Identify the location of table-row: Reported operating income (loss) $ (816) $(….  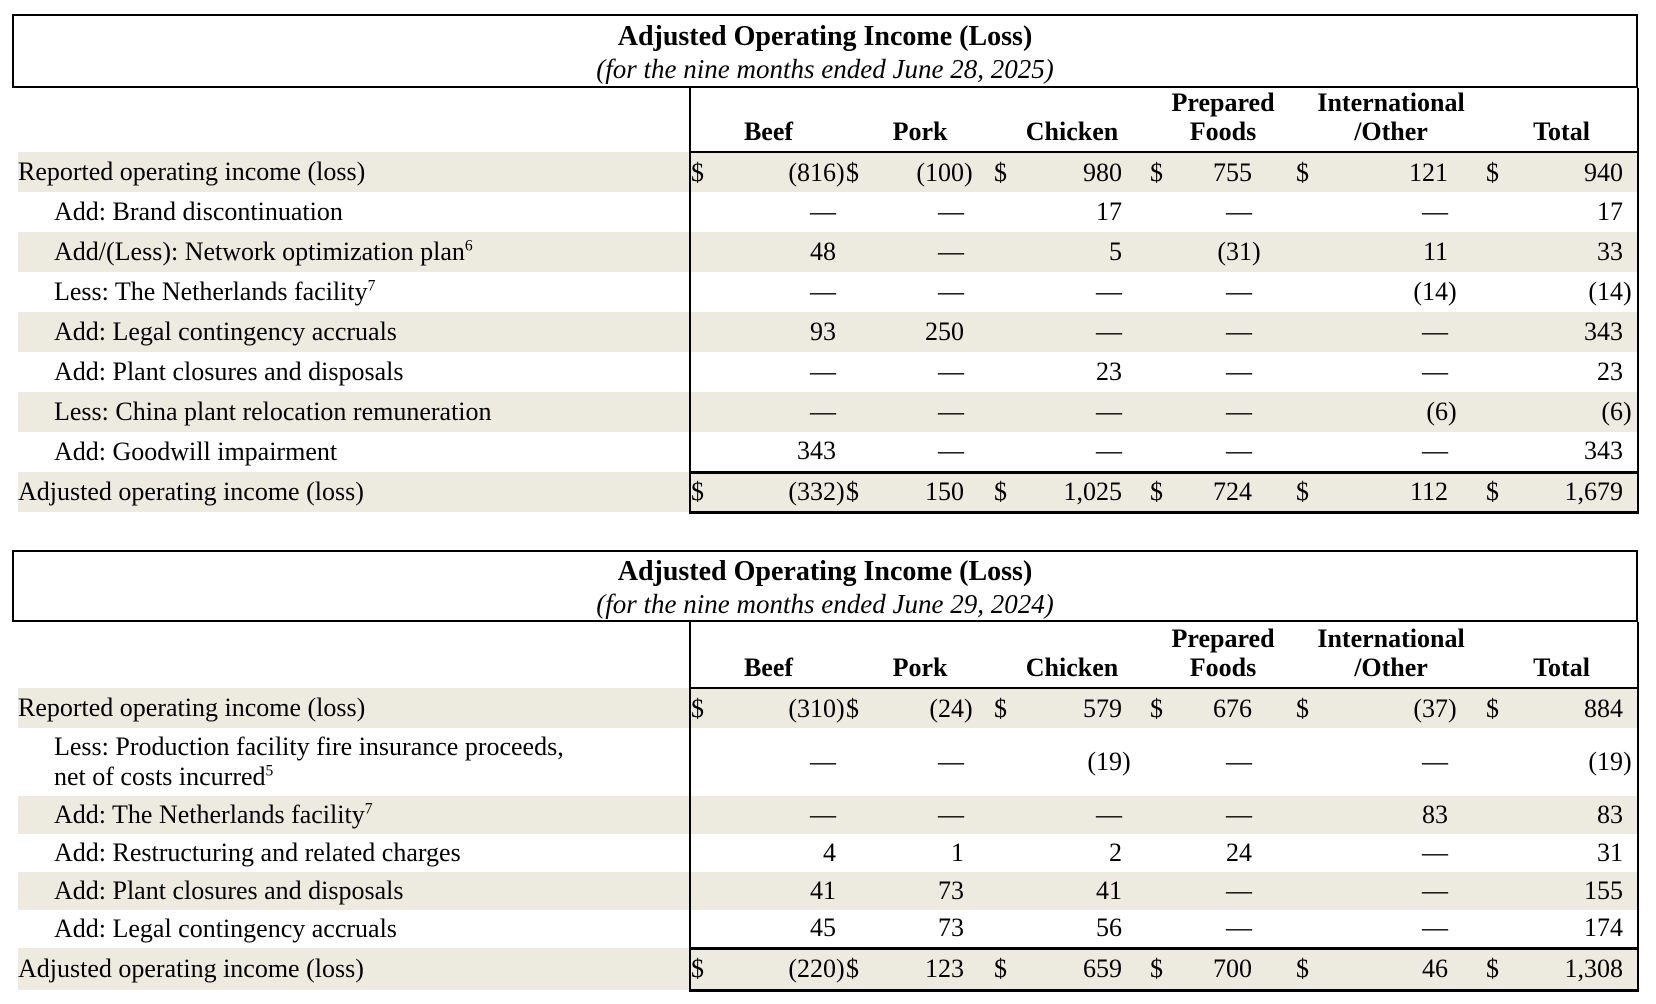
(829, 172).